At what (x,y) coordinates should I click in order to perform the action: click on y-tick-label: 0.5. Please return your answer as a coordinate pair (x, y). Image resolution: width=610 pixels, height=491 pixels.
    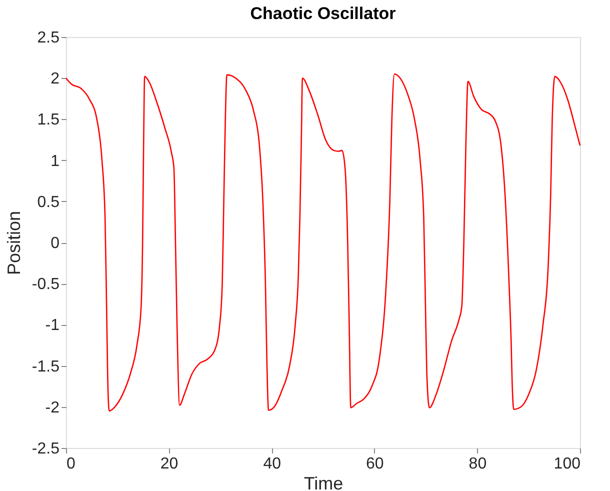
    Looking at the image, I should click on (48, 202).